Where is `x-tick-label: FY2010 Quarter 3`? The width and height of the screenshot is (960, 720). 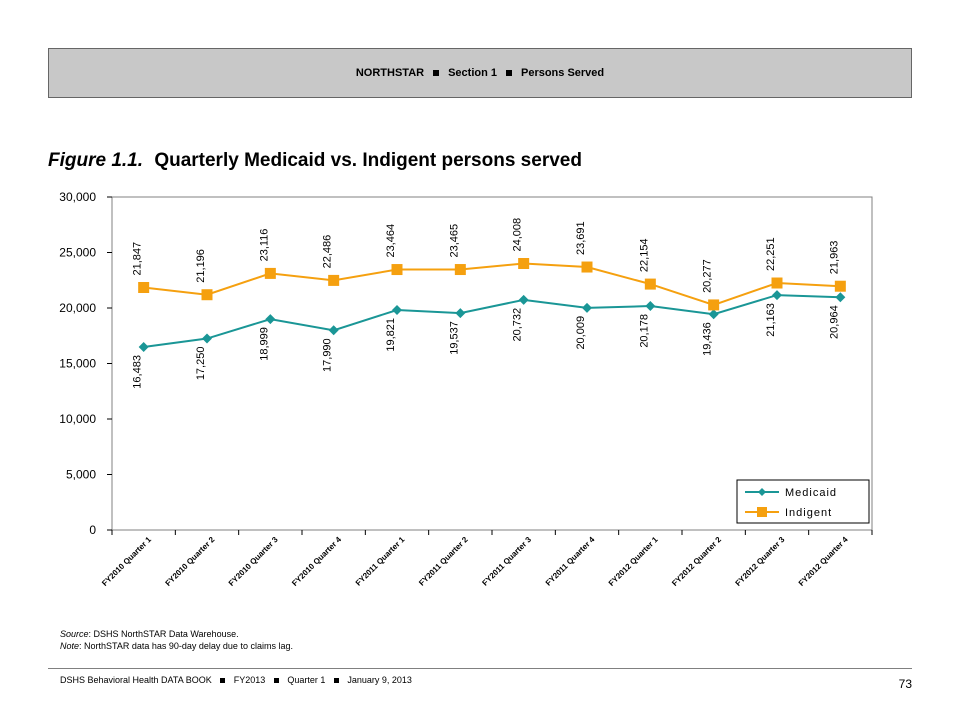 x-tick-label: FY2010 Quarter 3 is located at coordinates (253, 561).